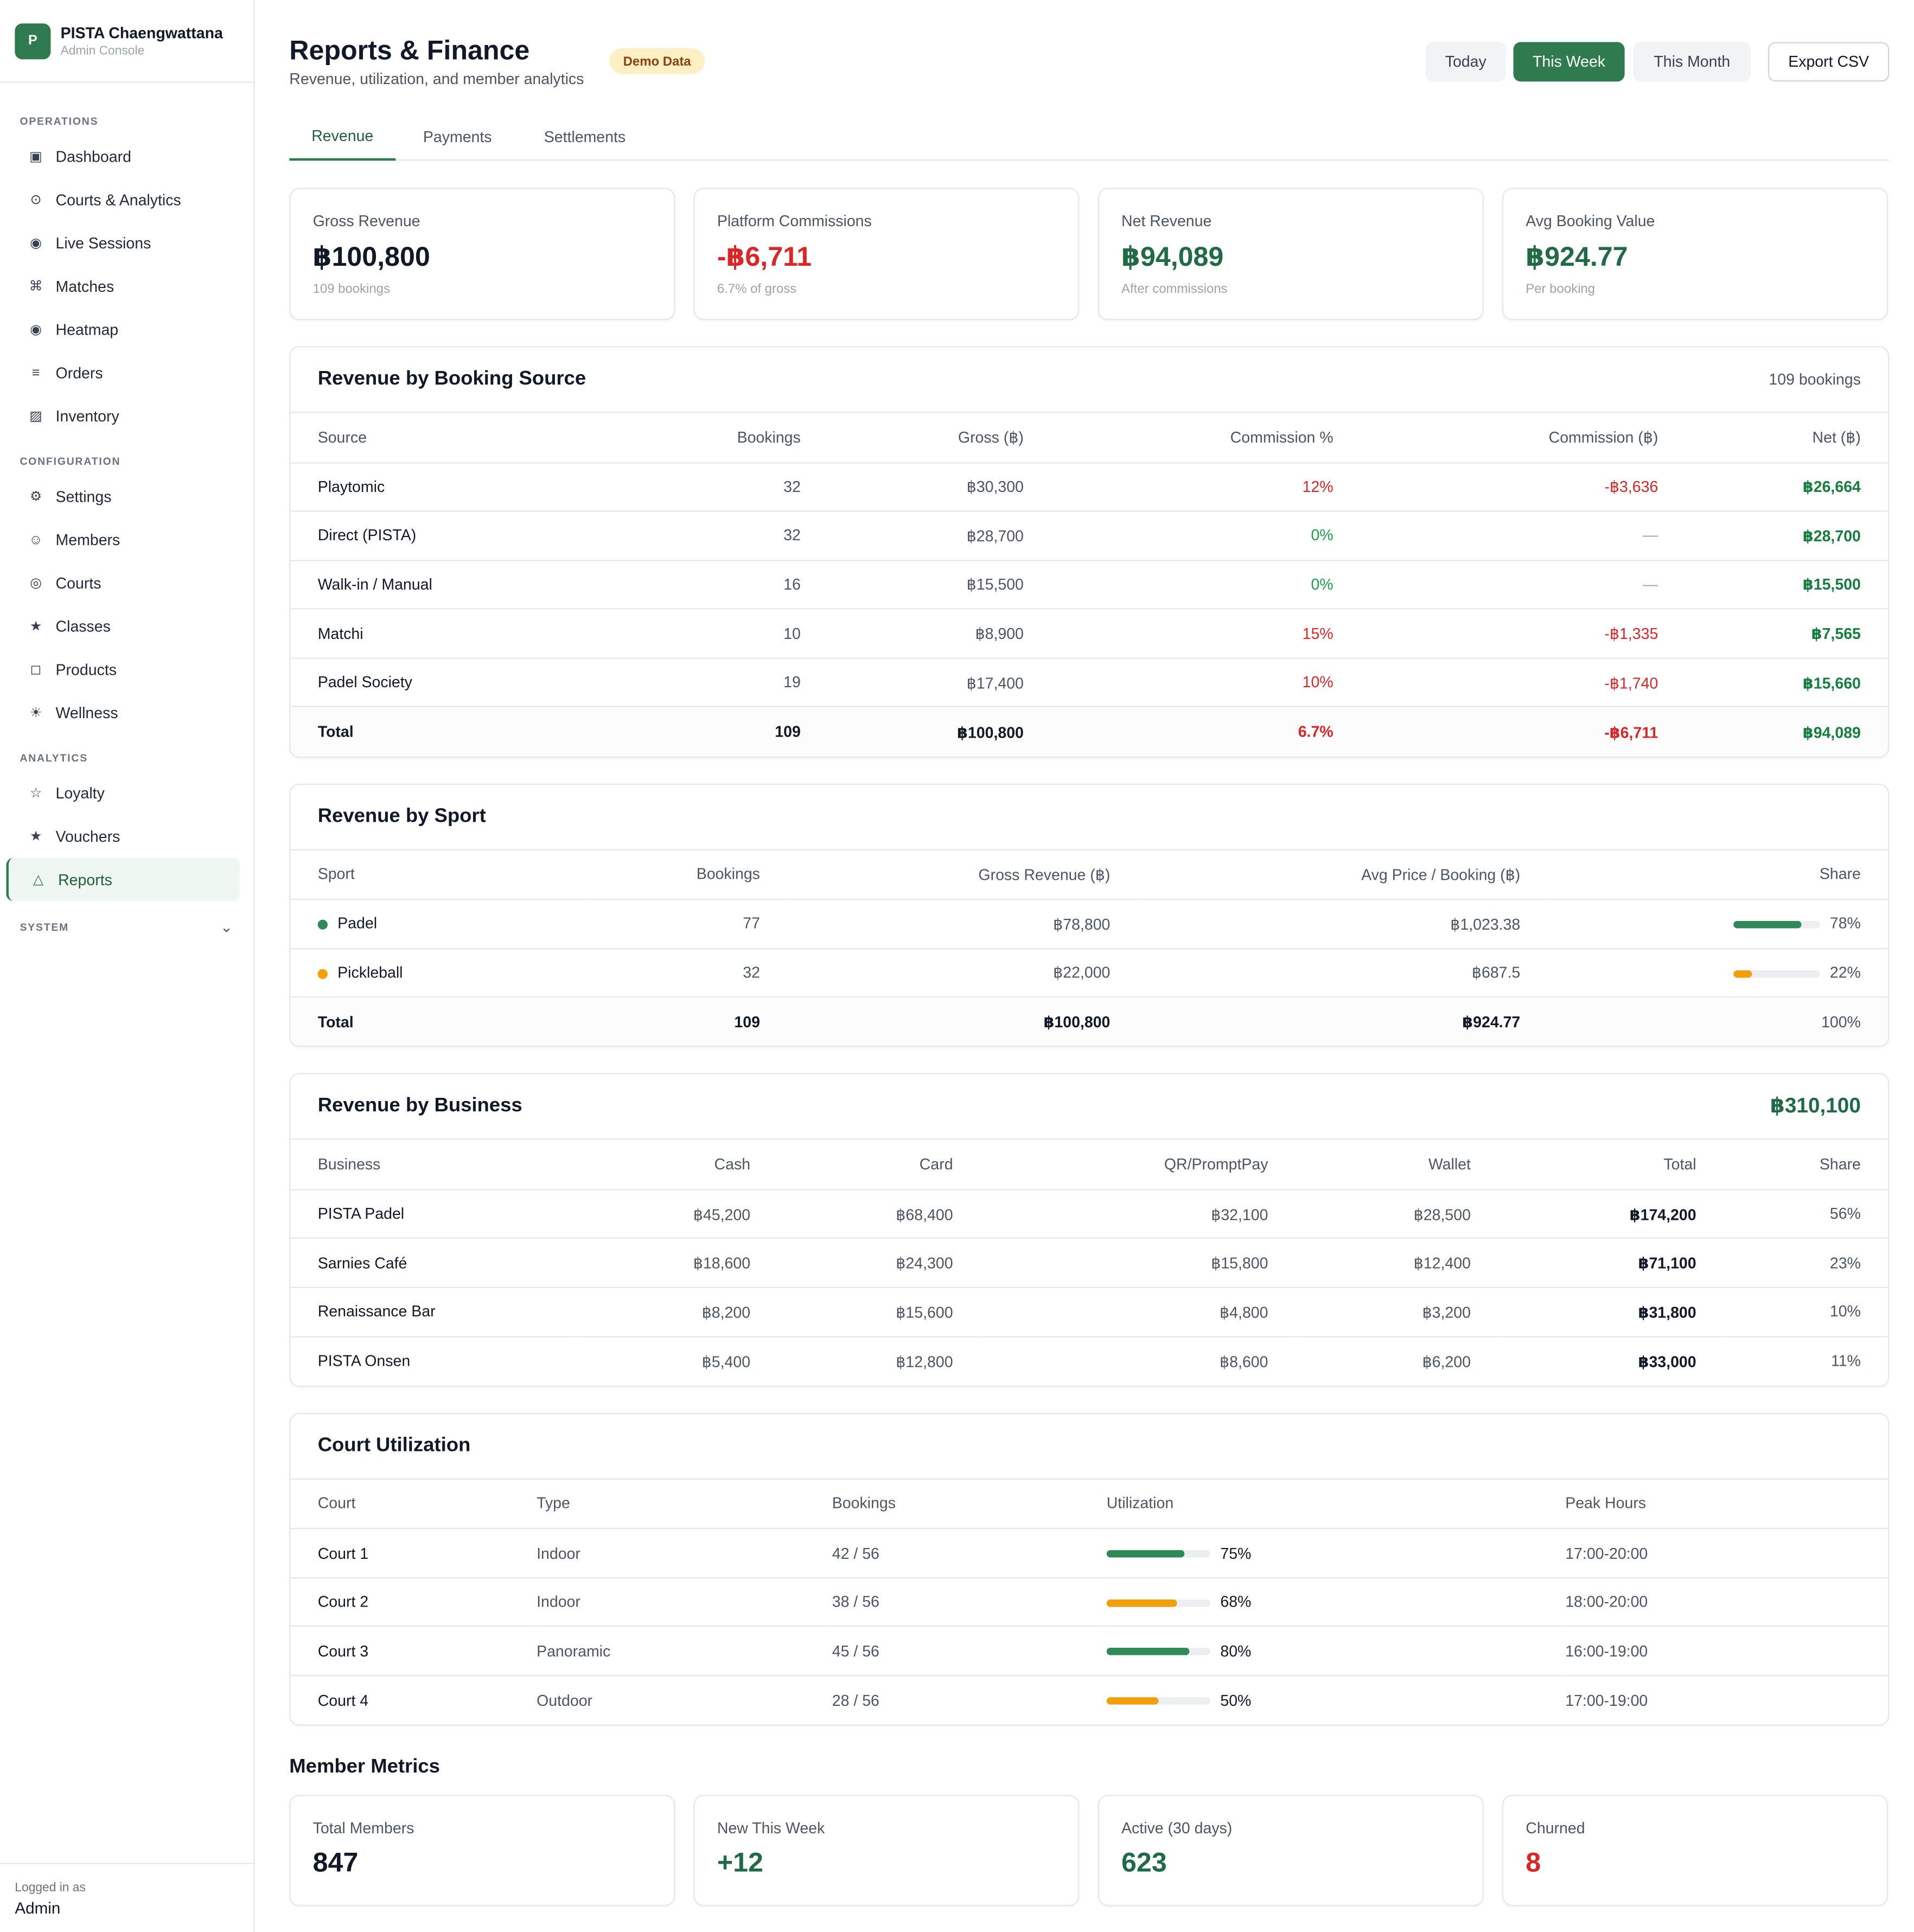  What do you see at coordinates (87, 329) in the screenshot?
I see `sidebar-item-label: Heatmap` at bounding box center [87, 329].